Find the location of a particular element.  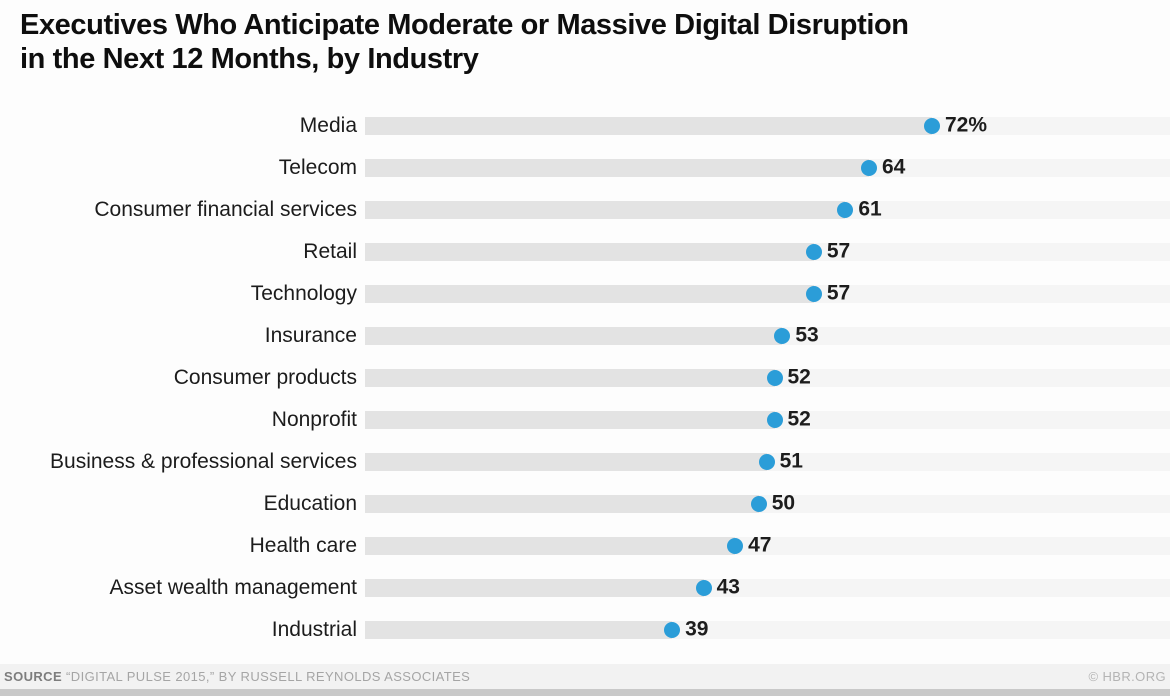

row-label: Business & professional services is located at coordinates (203, 461).